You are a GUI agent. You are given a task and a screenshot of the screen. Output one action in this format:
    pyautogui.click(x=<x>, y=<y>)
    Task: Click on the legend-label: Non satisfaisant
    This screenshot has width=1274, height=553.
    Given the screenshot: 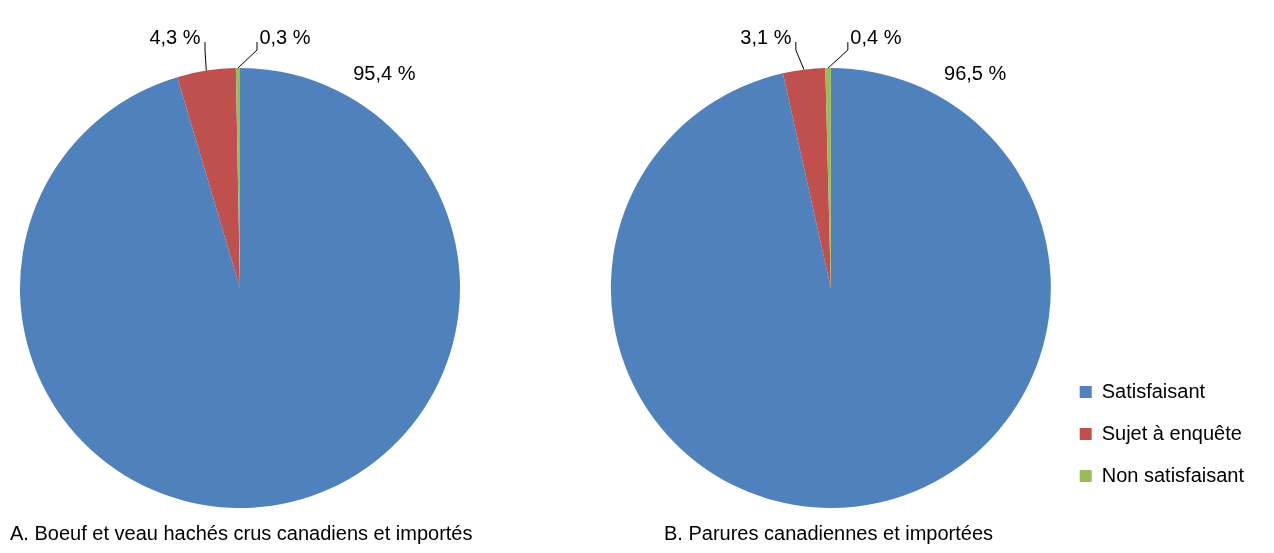 What is the action you would take?
    pyautogui.click(x=1173, y=474)
    